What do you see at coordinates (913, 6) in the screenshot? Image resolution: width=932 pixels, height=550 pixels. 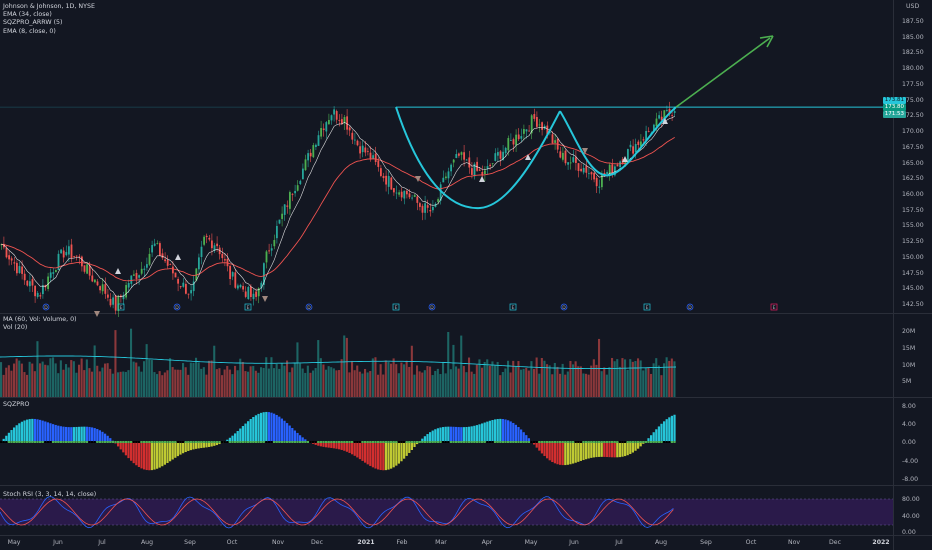 I see `currency-label: USD` at bounding box center [913, 6].